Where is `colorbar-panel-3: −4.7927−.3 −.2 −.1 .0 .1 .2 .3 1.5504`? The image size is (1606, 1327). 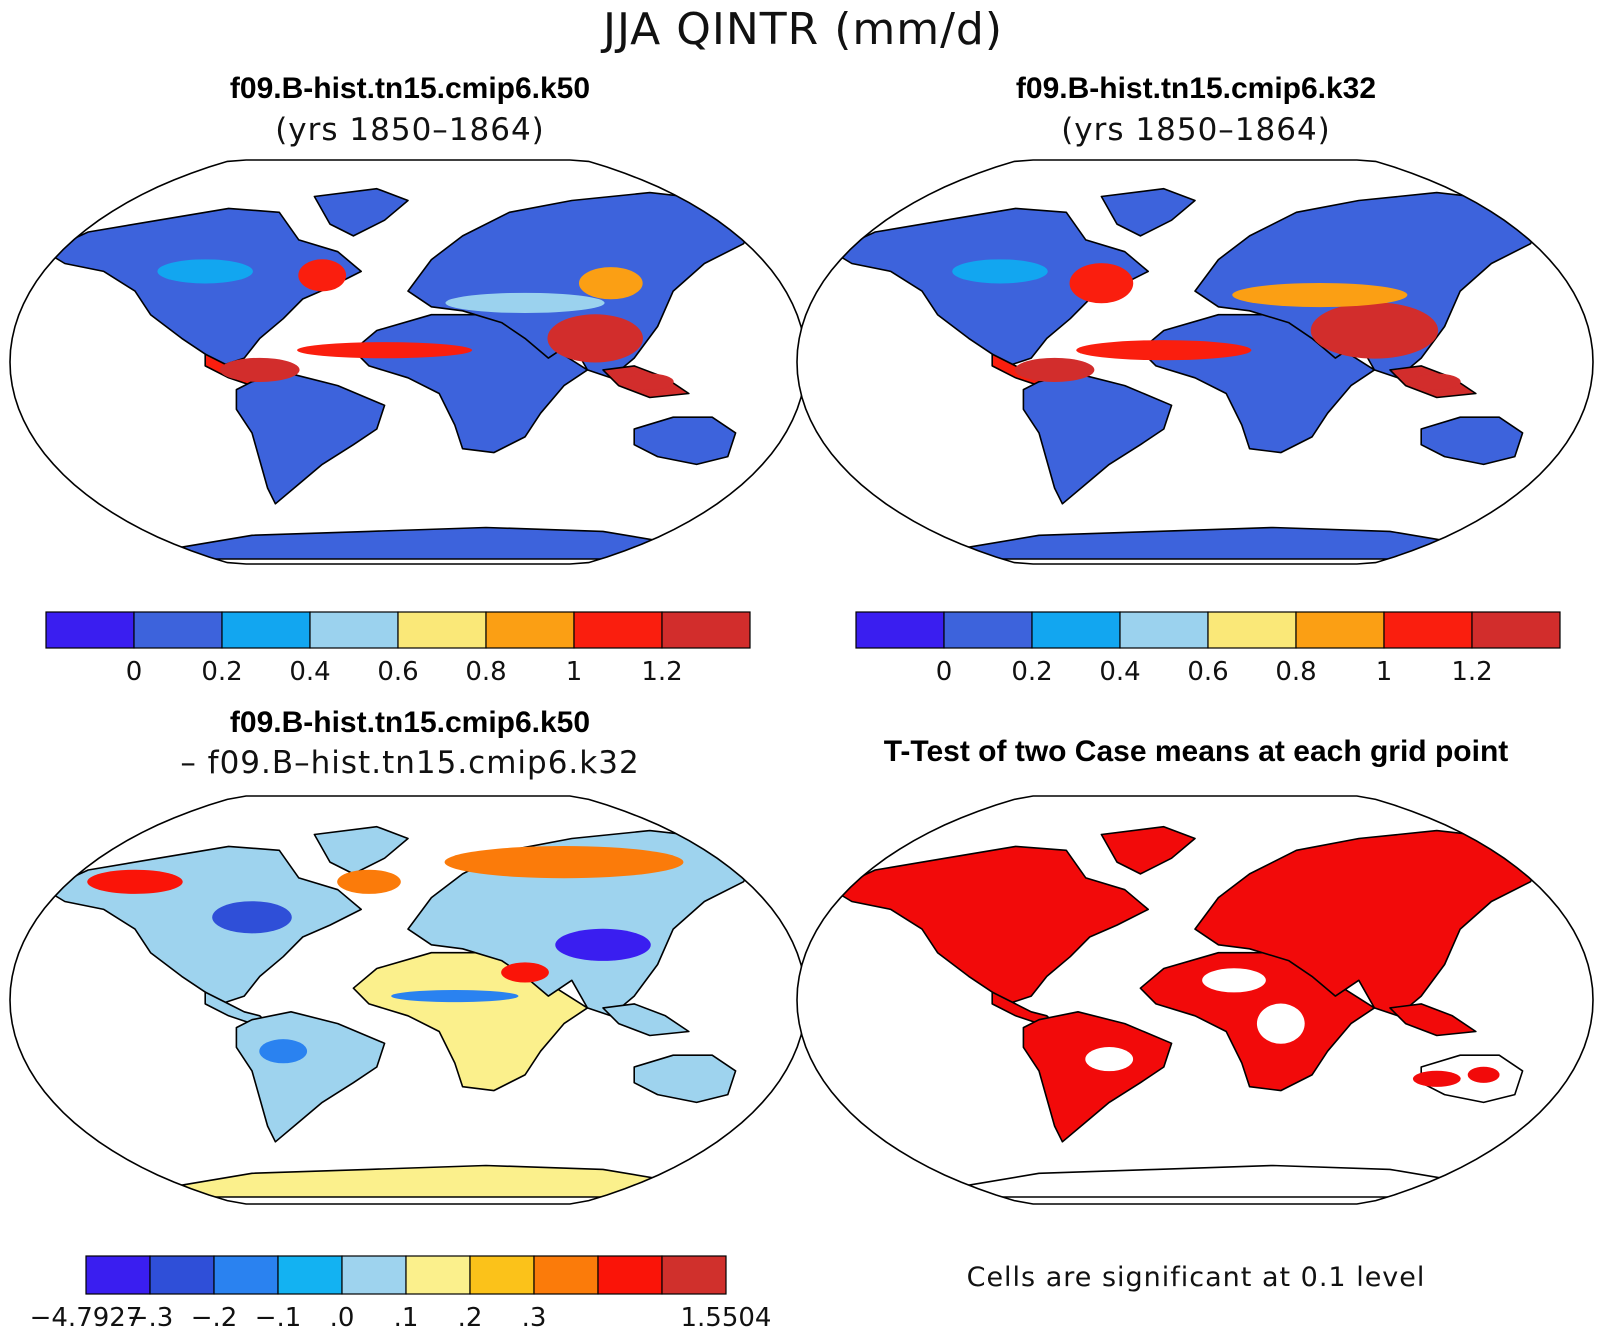
colorbar-panel-3: −4.7927−.3 −.2 −.1 .0 .1 .2 .3 1.5504 is located at coordinates (400, 1291).